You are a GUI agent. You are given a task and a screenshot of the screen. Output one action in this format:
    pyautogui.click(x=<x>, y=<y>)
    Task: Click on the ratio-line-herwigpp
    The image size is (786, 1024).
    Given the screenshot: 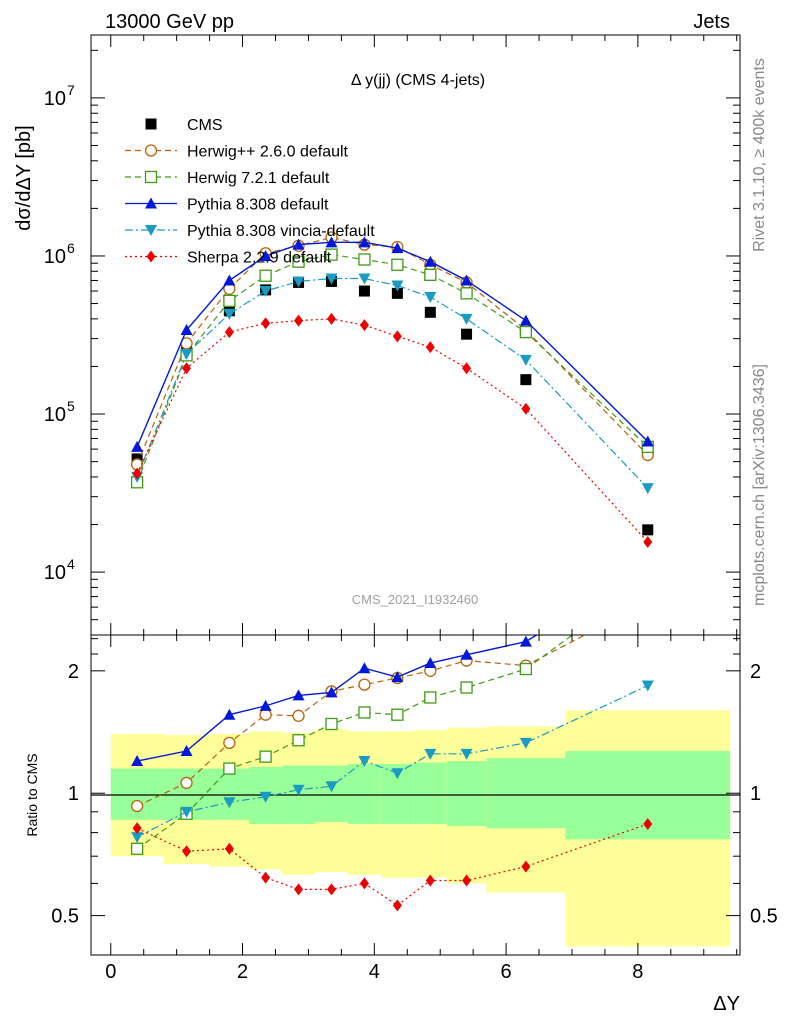 What is the action you would take?
    pyautogui.click(x=361, y=721)
    